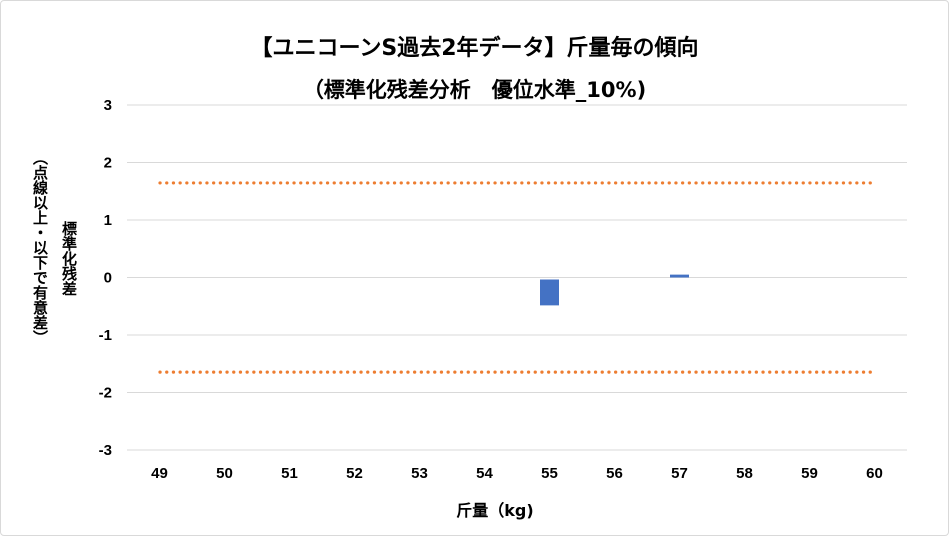 Image resolution: width=949 pixels, height=536 pixels. Describe the element at coordinates (354, 473) in the screenshot. I see `x-tick-label: 52` at that location.